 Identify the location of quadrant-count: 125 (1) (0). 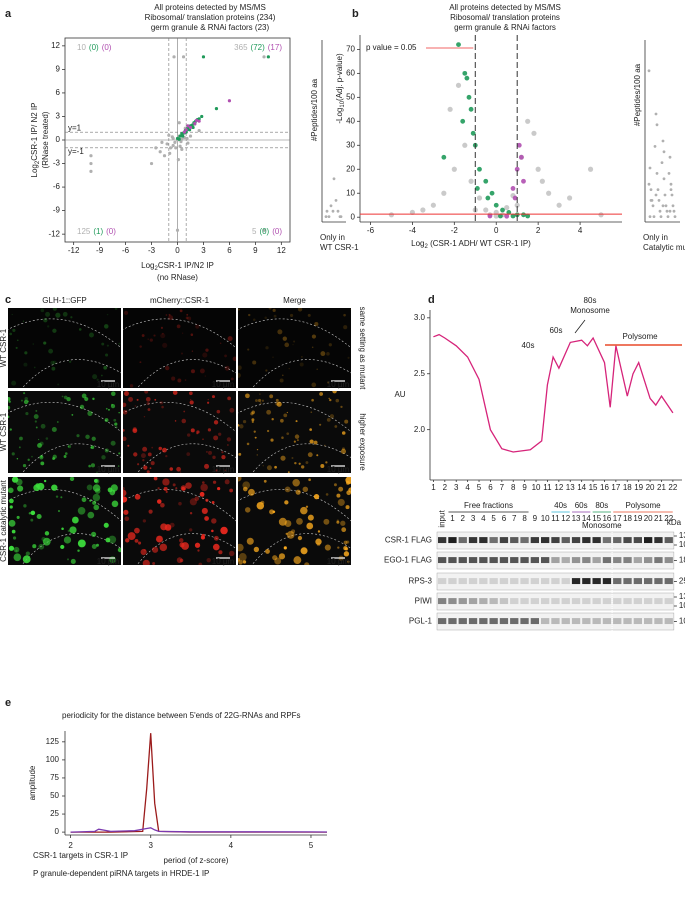
(96, 231).